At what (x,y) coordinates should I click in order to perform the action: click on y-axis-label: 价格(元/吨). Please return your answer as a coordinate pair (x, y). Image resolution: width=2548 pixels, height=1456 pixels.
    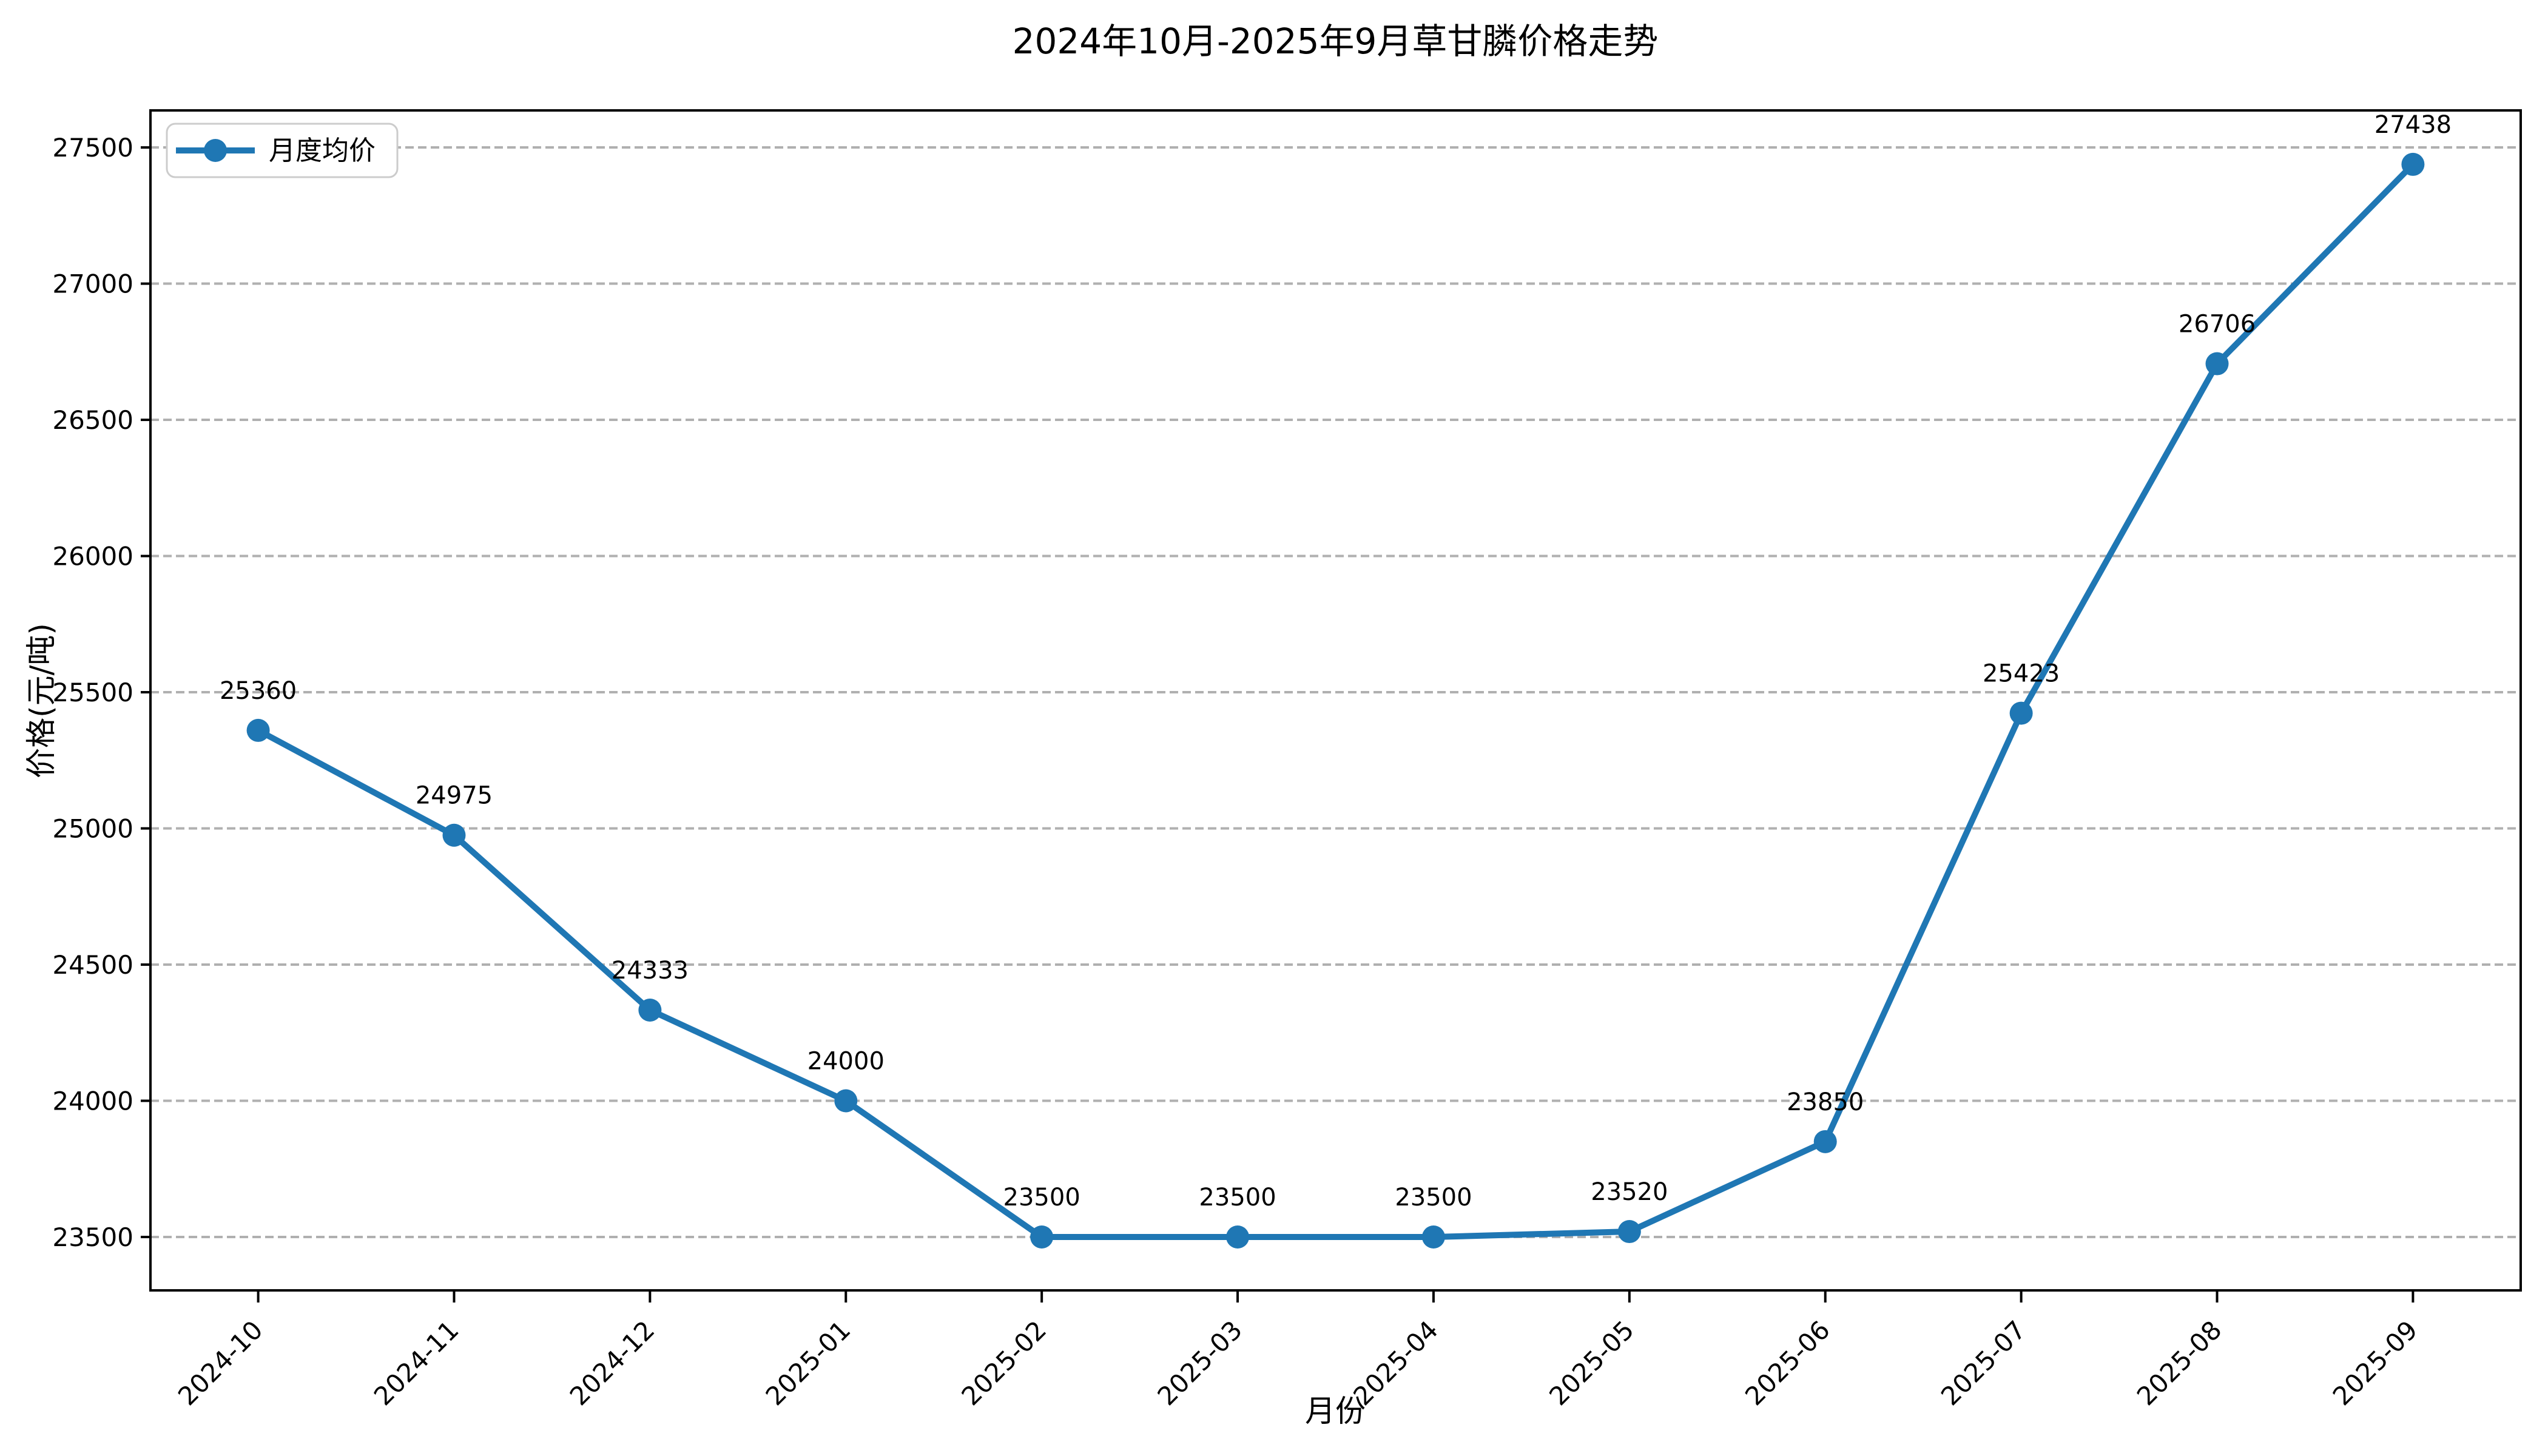
    Looking at the image, I should click on (41, 700).